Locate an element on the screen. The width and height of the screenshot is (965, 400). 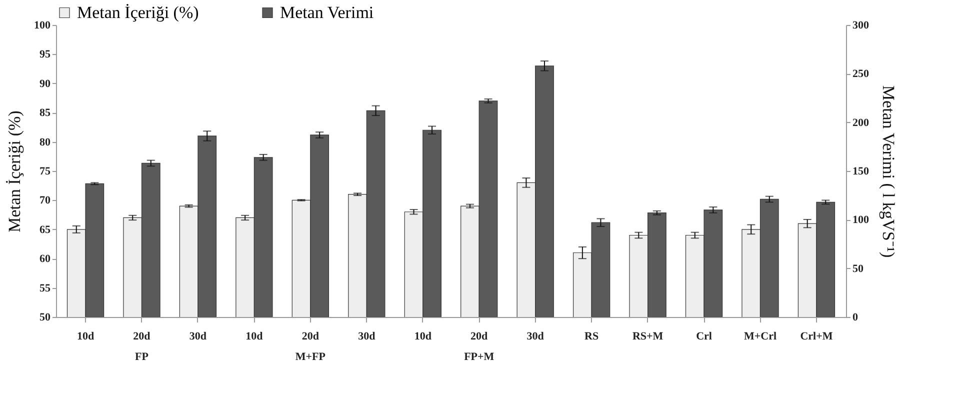
x-tick-label: RS is located at coordinates (591, 336).